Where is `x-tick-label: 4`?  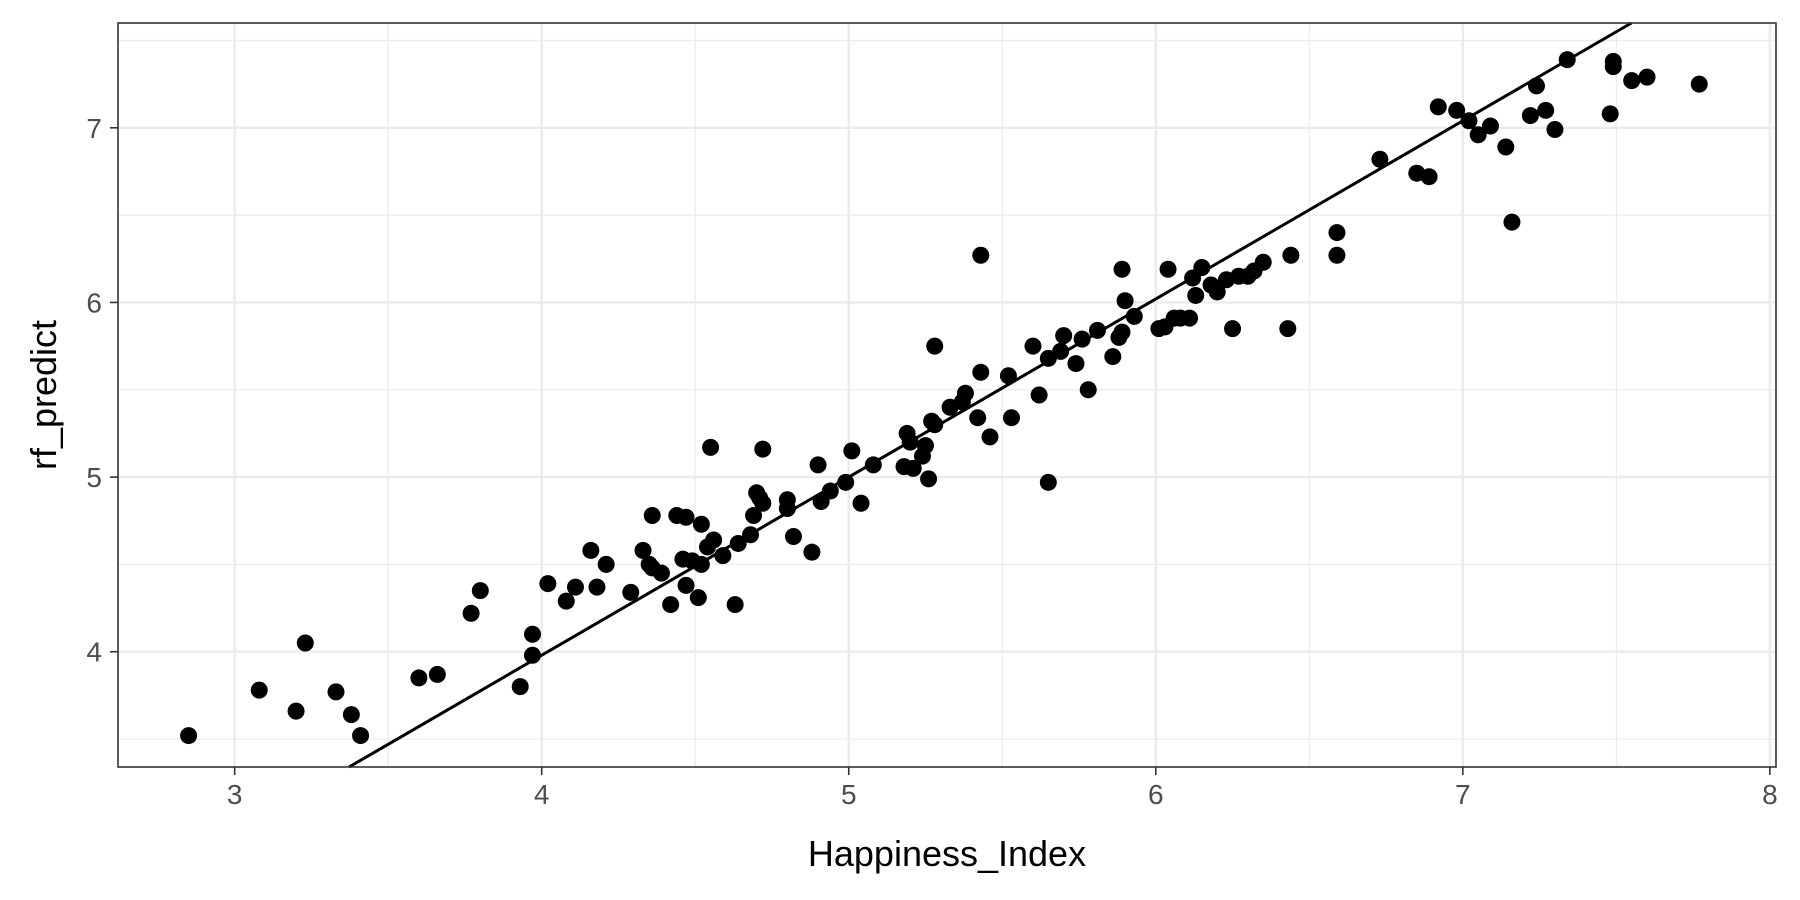 x-tick-label: 4 is located at coordinates (542, 794).